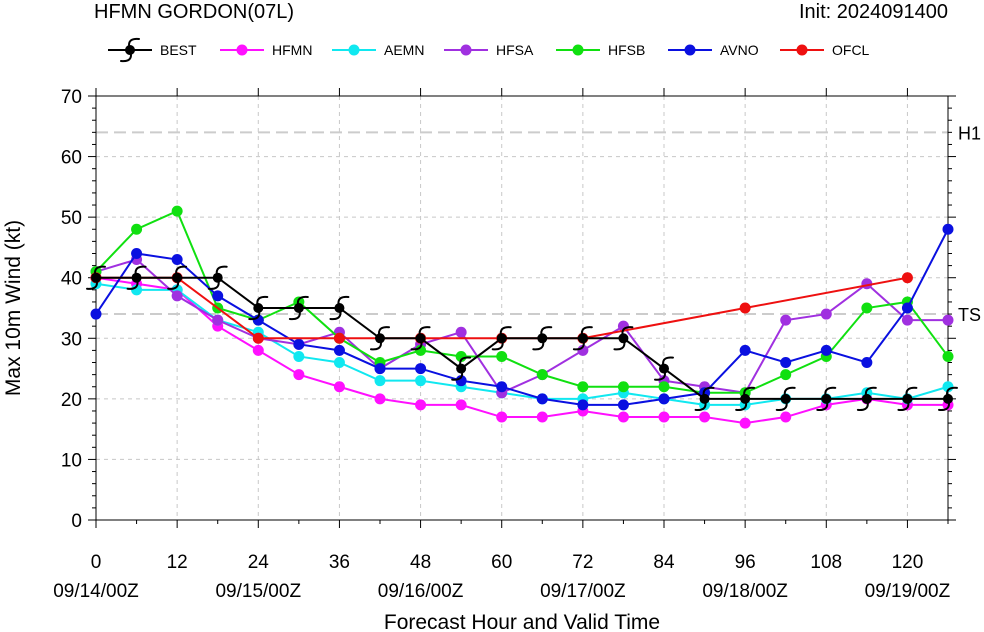  Describe the element at coordinates (71, 460) in the screenshot. I see `y-tick-label: 10` at that location.